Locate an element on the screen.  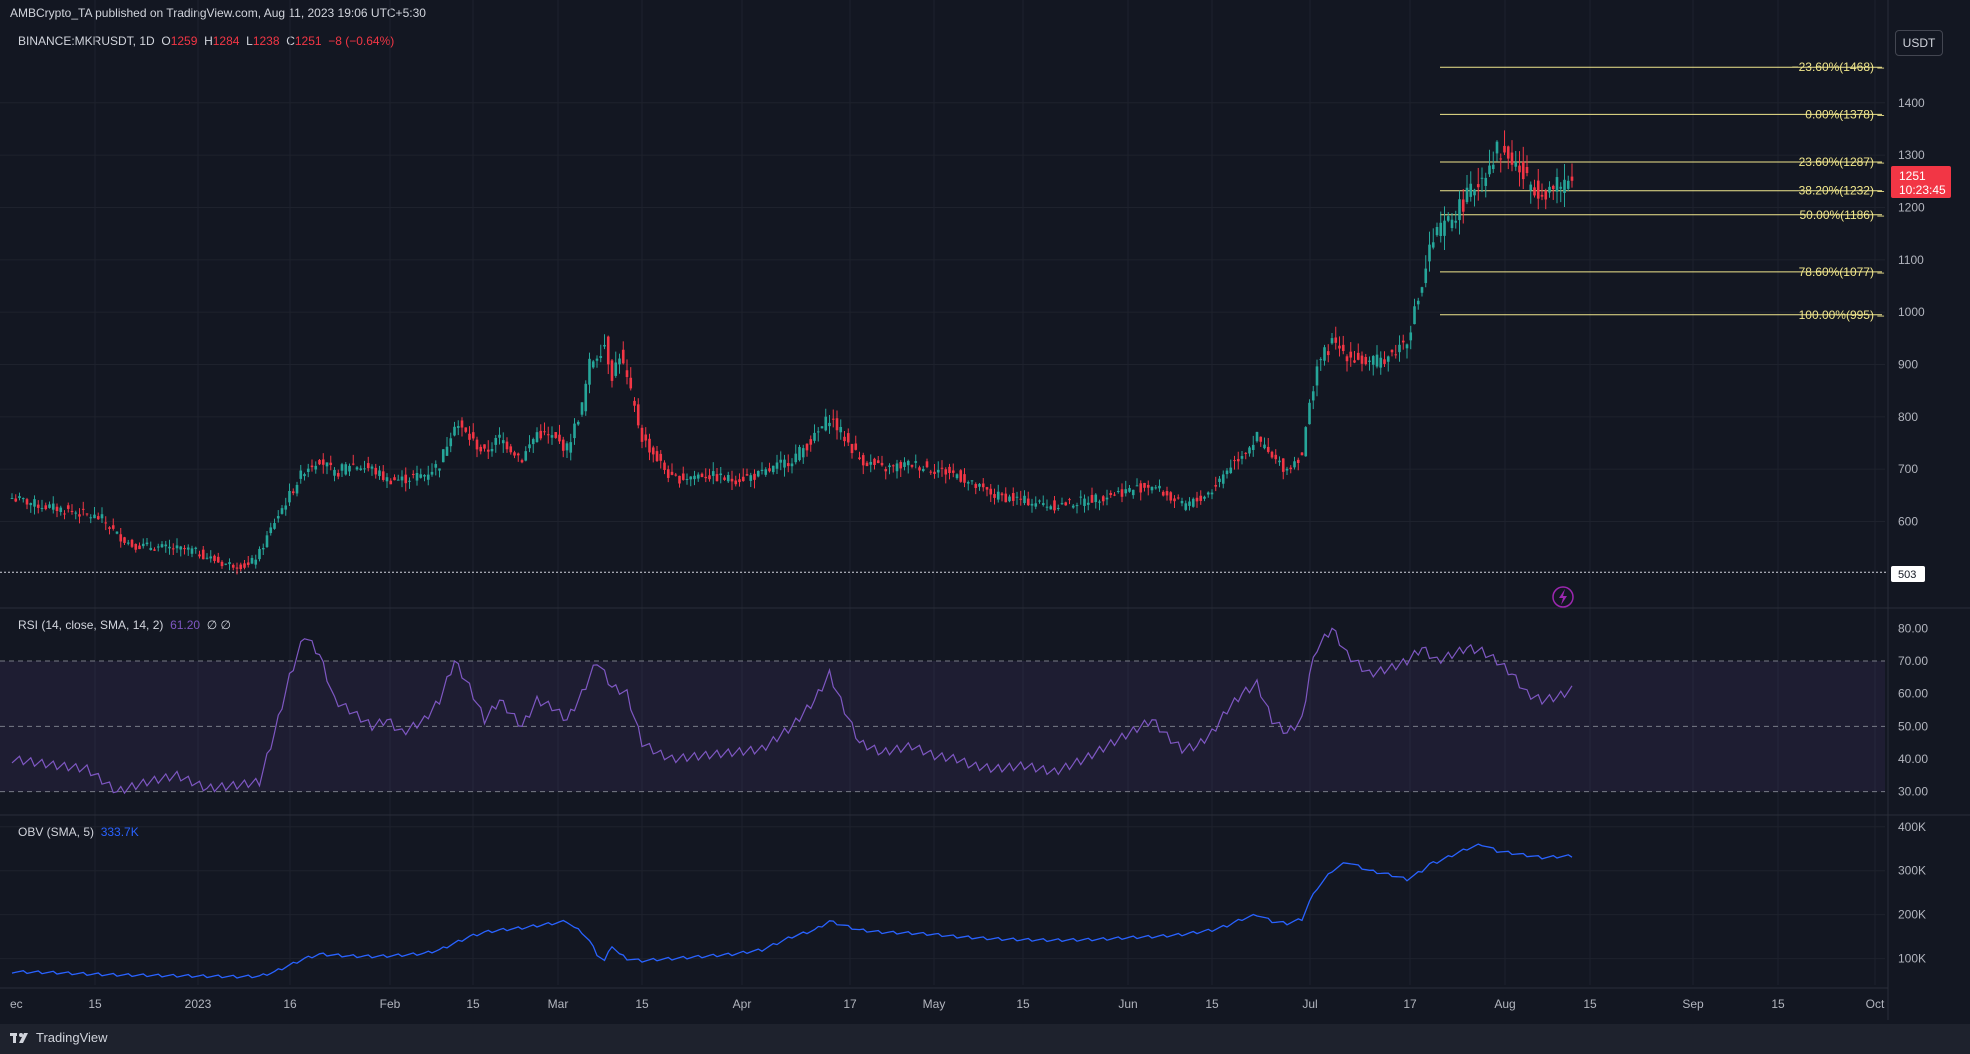
symbol-label: BINANCE:MKRUSDT, 1D is located at coordinates (86, 41).